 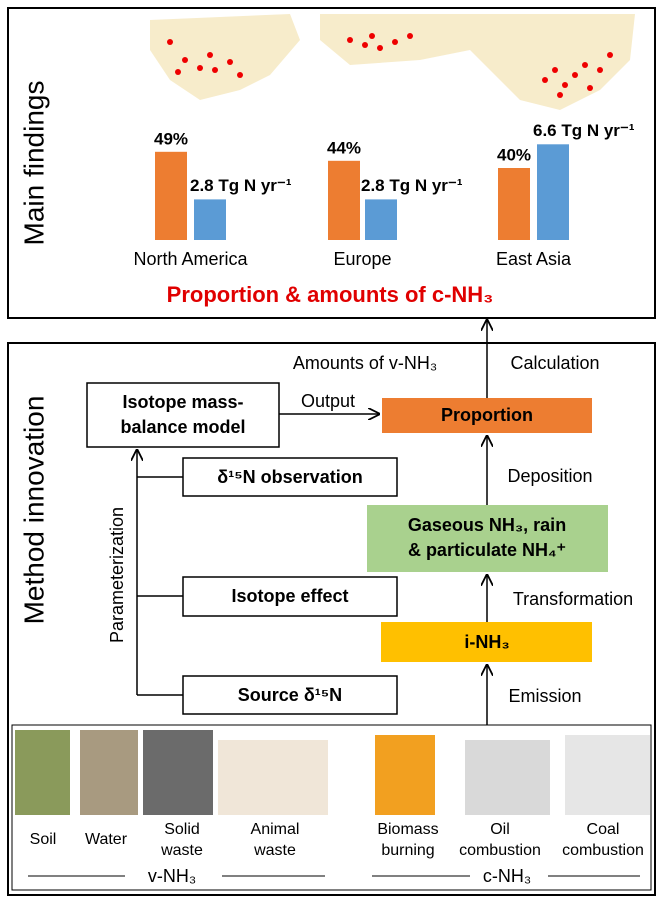 I want to click on value-label: 49%, so click(x=171, y=138).